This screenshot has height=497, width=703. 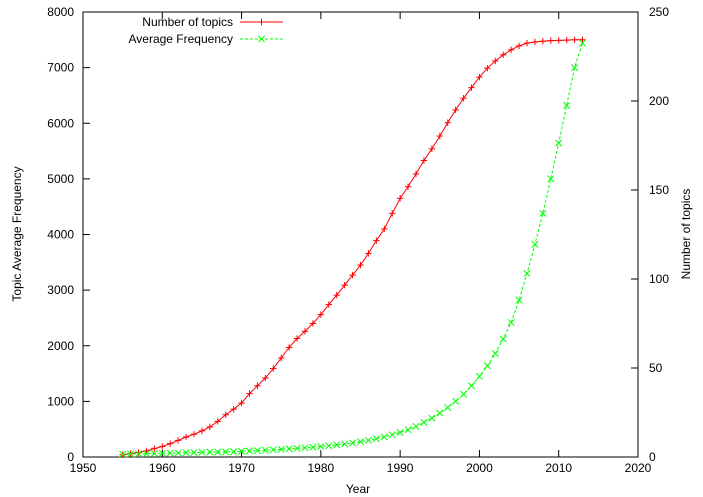 I want to click on x-tick-label: 2010, so click(x=558, y=468).